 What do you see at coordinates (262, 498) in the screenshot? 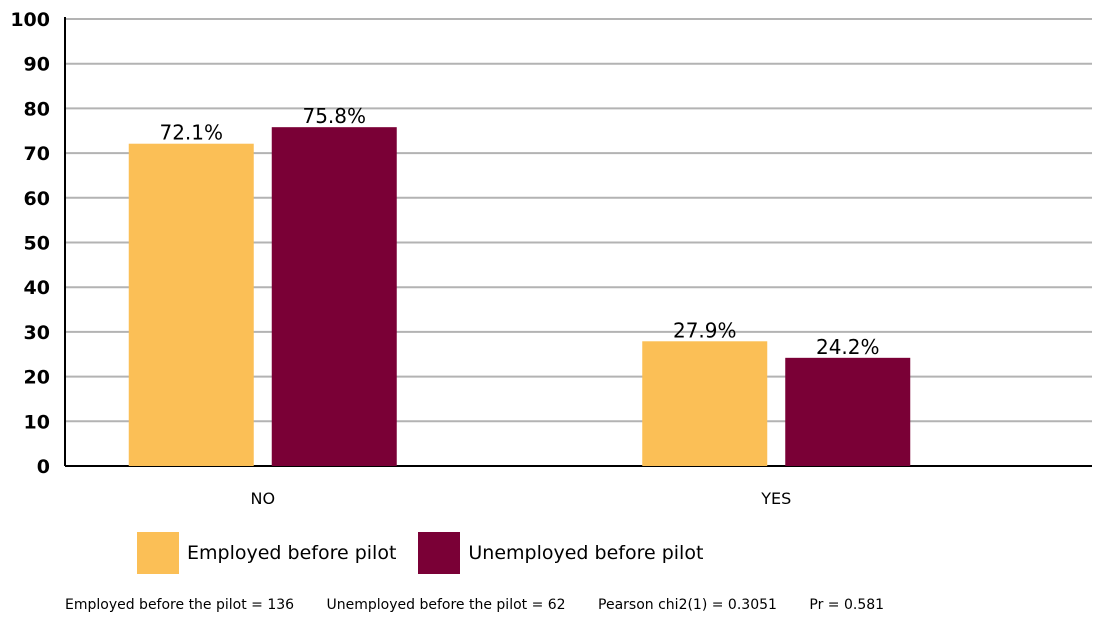
I see `x-tick-label: NO` at bounding box center [262, 498].